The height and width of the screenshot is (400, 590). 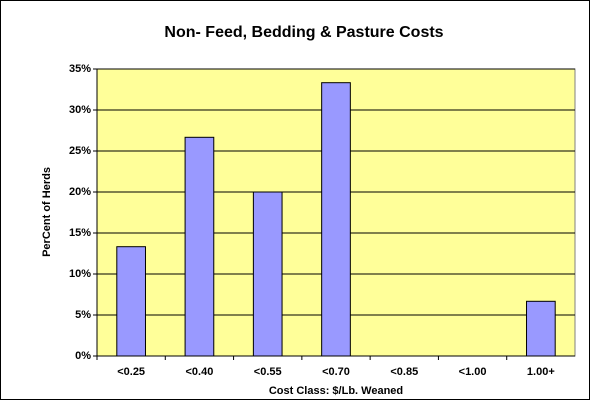 What do you see at coordinates (336, 391) in the screenshot?
I see `x-axis-title: Cost Class: $/Lb. Weaned` at bounding box center [336, 391].